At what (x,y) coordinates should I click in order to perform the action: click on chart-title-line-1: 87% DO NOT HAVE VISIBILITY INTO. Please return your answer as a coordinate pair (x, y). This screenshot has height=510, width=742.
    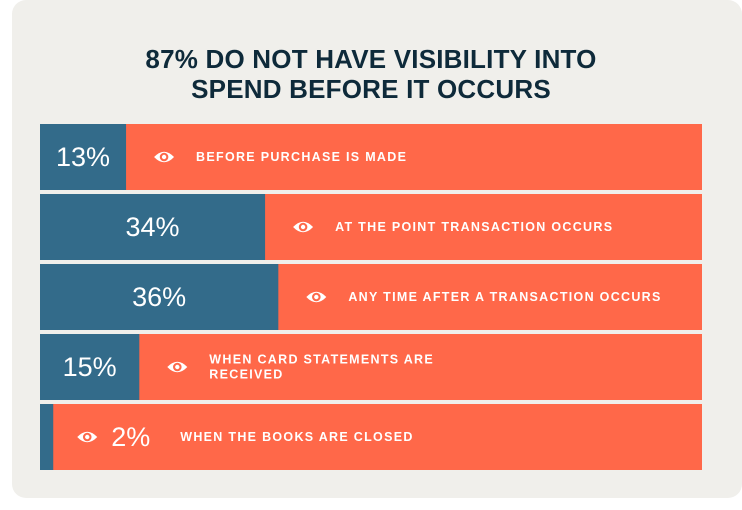
    Looking at the image, I should click on (371, 59).